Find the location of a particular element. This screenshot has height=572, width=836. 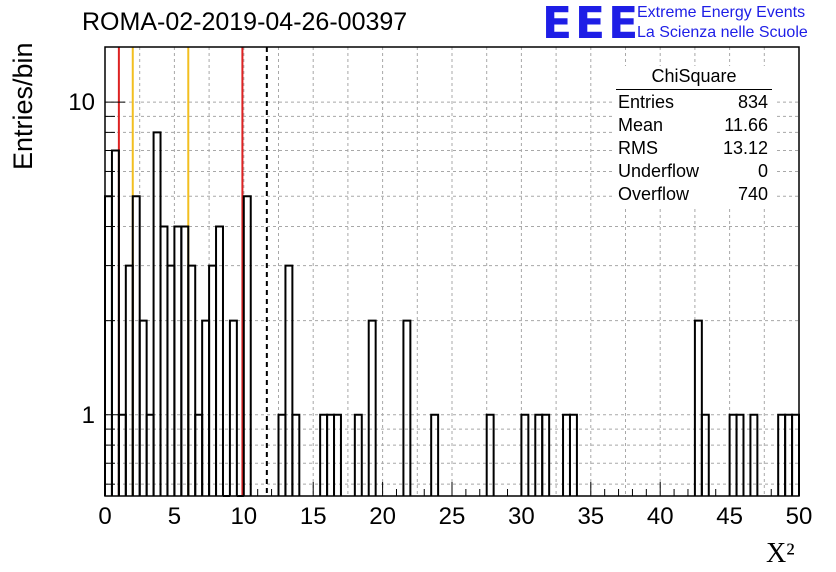

stats-row-rms: RMS 13.12 is located at coordinates (694, 148).